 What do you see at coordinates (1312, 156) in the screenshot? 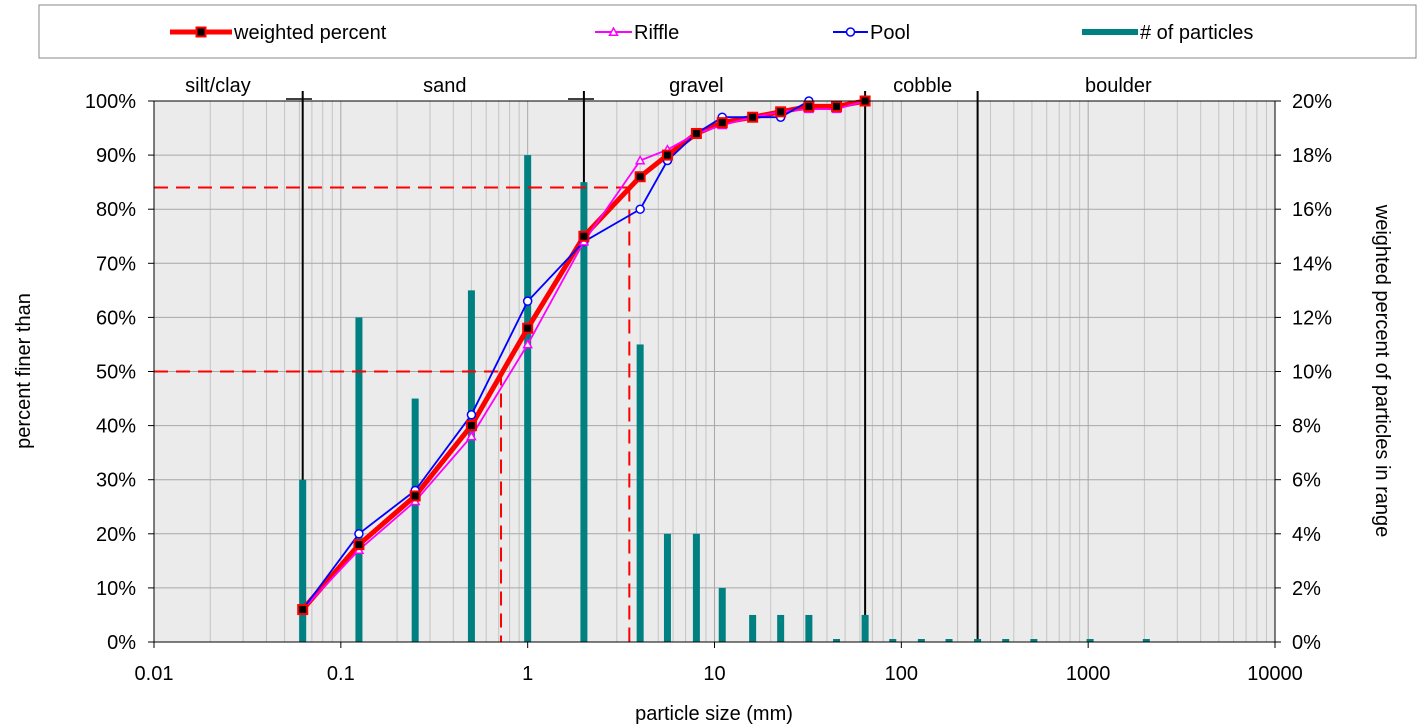
I see `y2-tick-label: 18%` at bounding box center [1312, 156].